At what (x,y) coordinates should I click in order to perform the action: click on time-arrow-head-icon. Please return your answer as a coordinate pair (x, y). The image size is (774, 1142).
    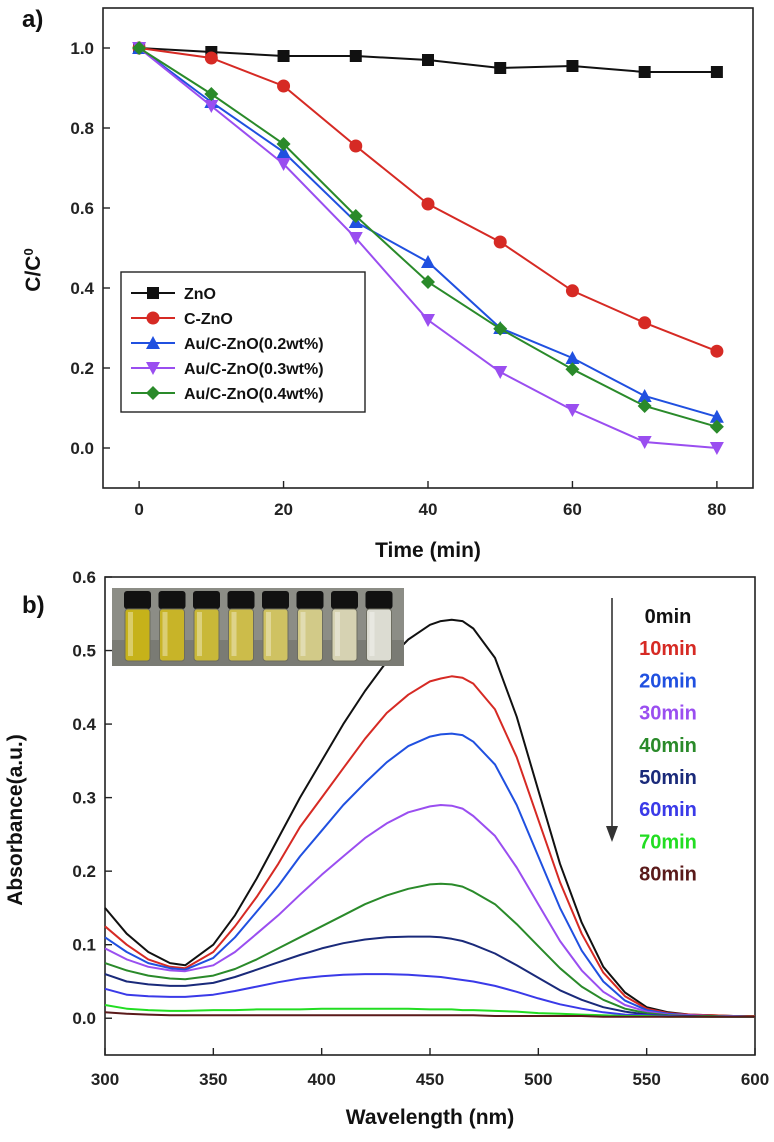
    Looking at the image, I should click on (612, 834).